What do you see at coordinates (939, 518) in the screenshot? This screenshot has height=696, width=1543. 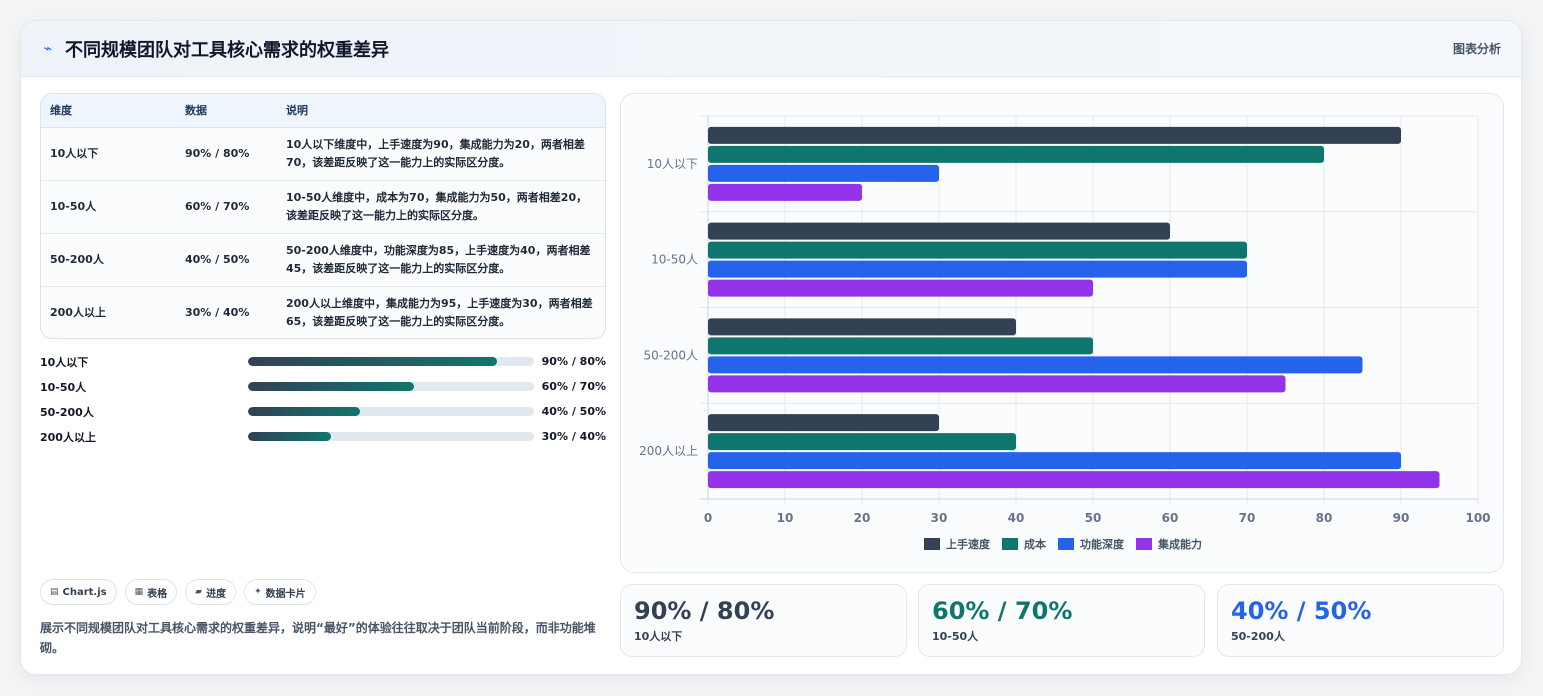 I see `x-tick-label: 30` at bounding box center [939, 518].